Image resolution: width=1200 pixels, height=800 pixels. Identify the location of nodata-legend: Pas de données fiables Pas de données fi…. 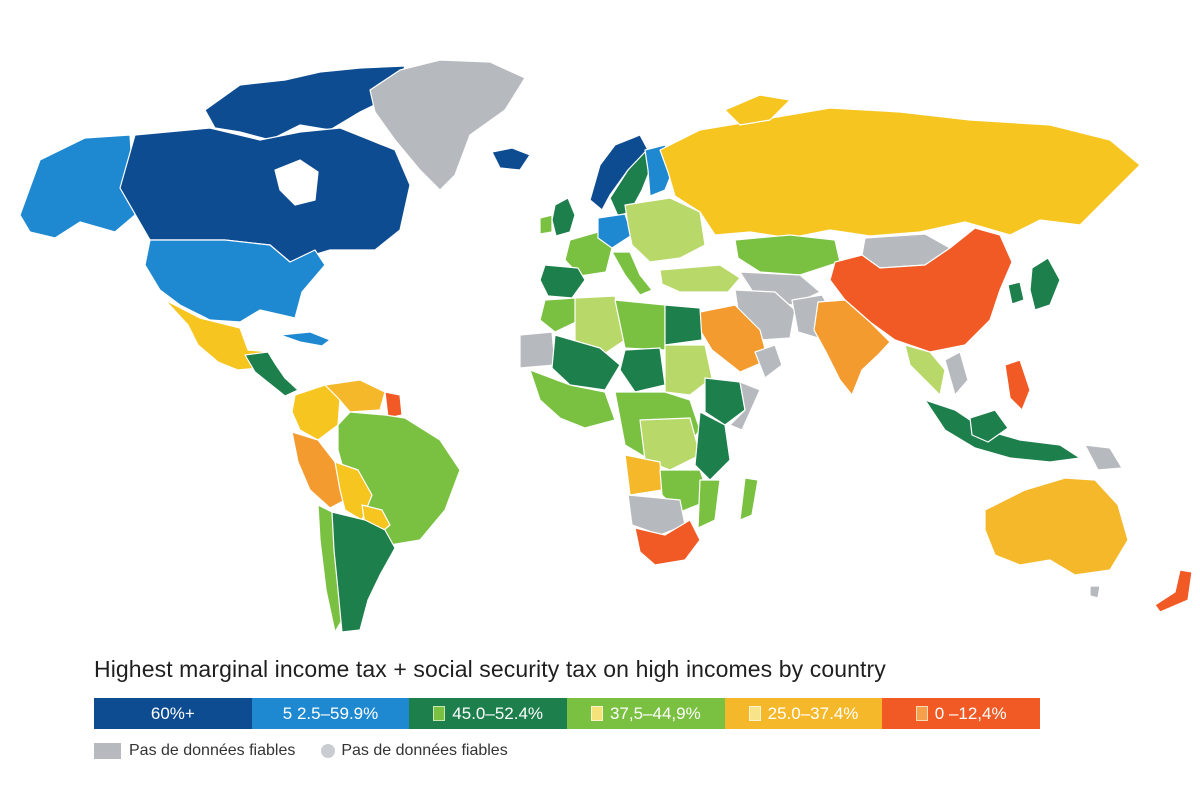
(314, 751).